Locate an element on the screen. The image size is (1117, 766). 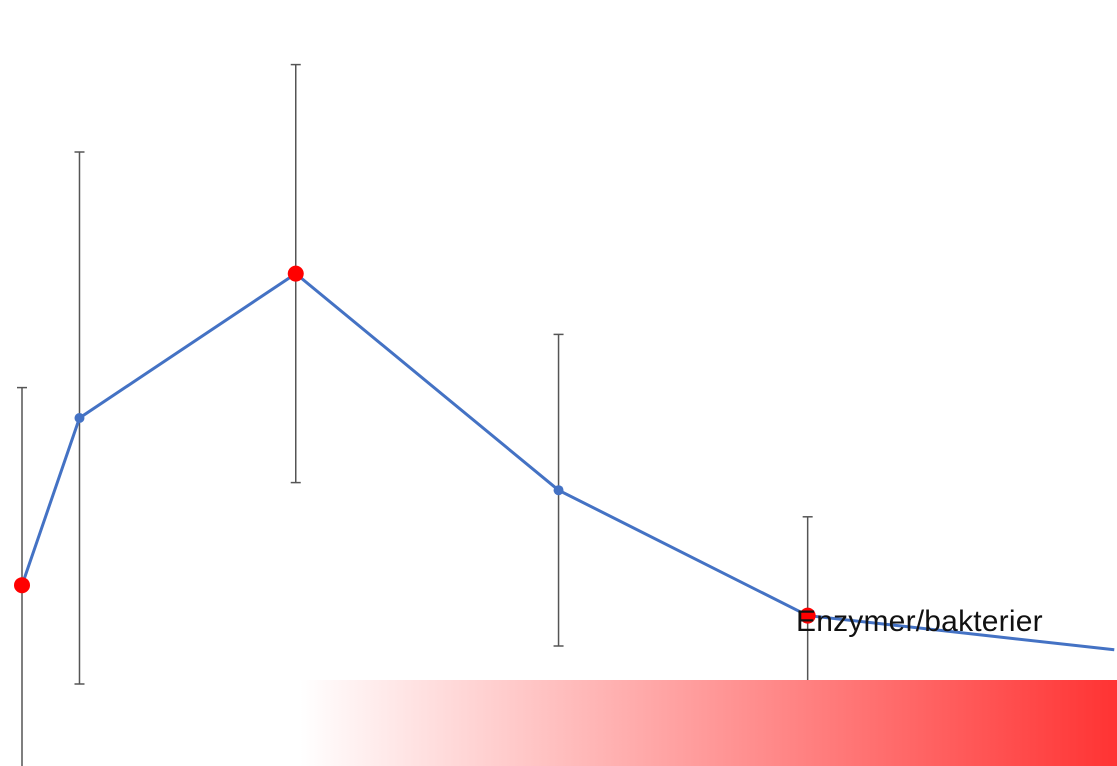
gradient-band is located at coordinates (708, 723).